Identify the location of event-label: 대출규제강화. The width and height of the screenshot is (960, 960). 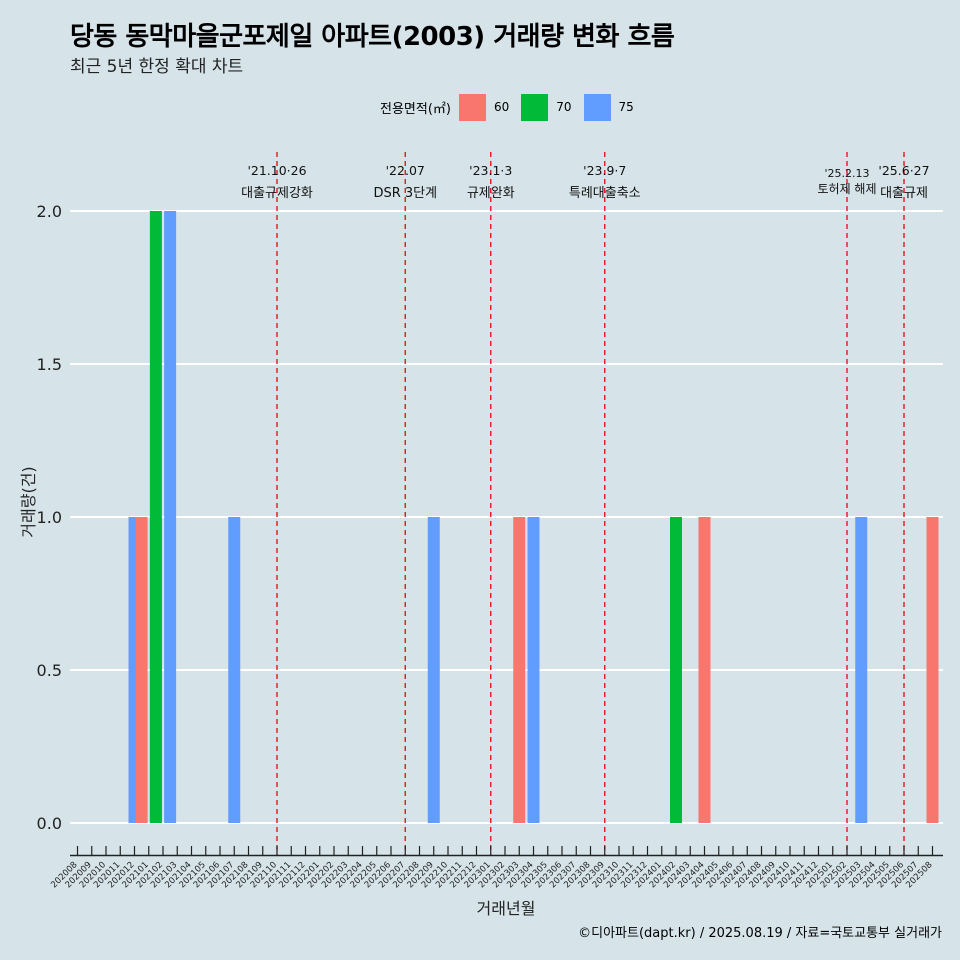
(277, 193).